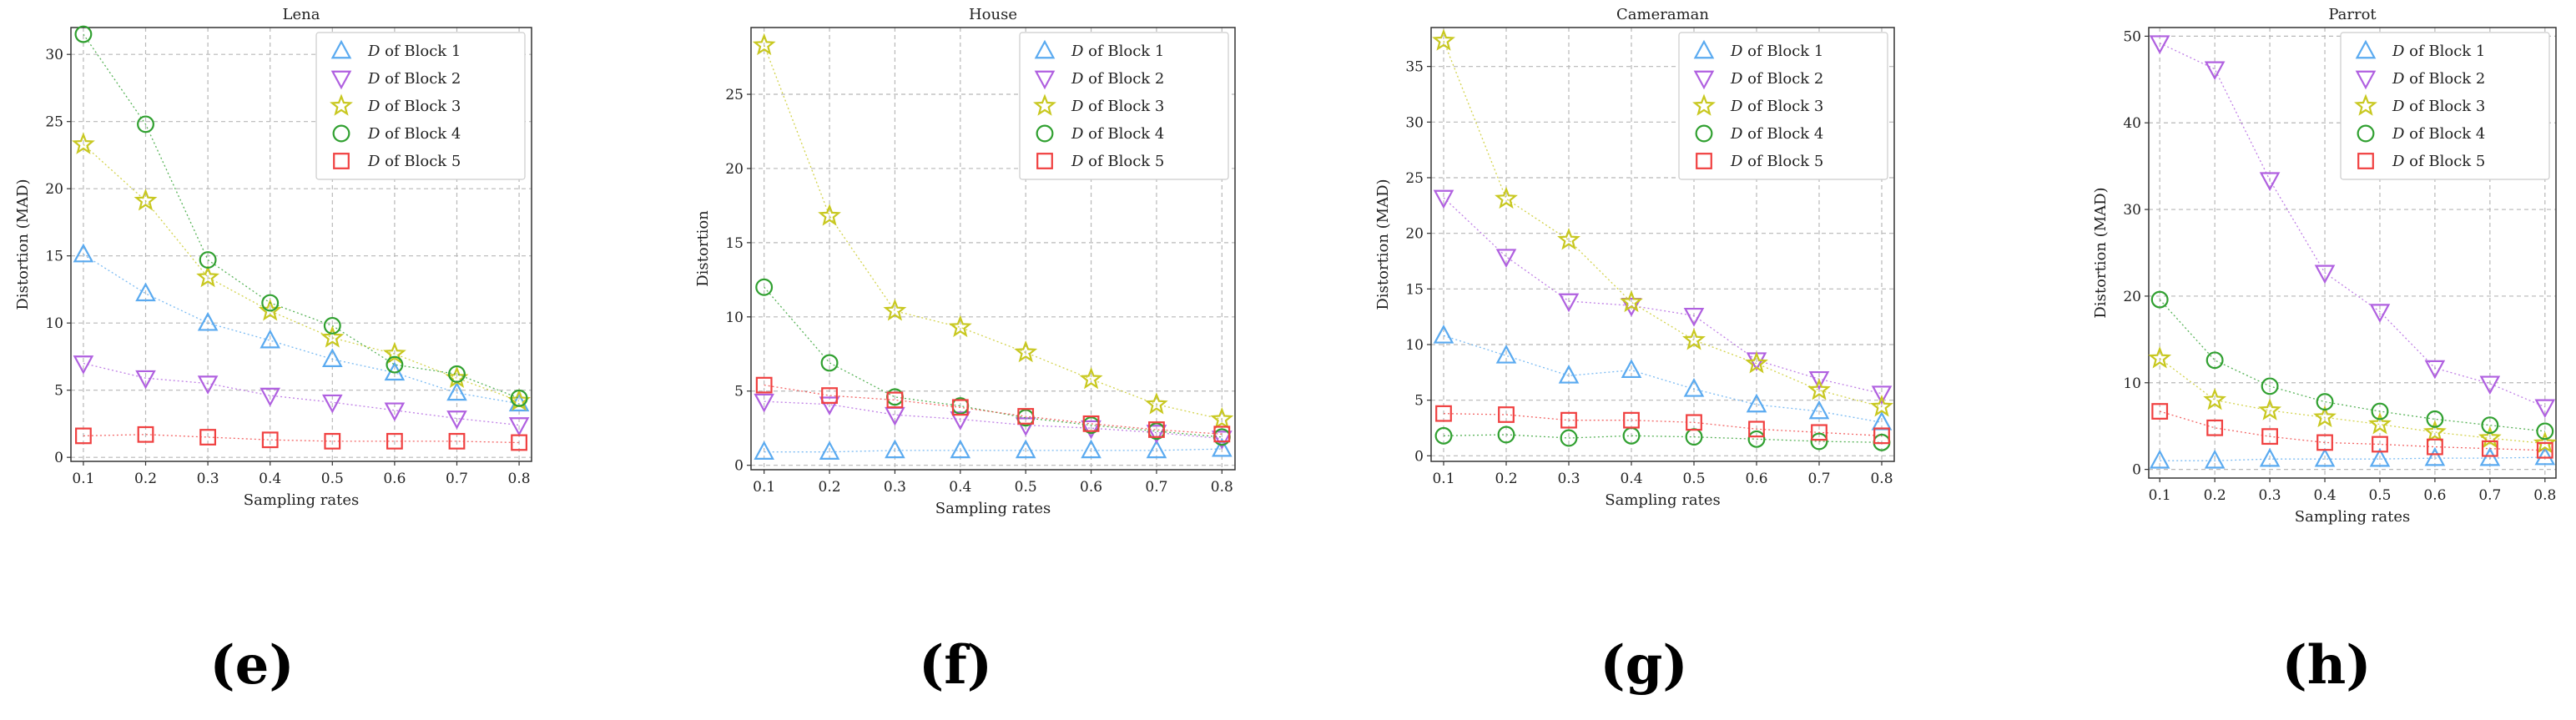  What do you see at coordinates (956, 665) in the screenshot?
I see `panel-label-f: (f)` at bounding box center [956, 665].